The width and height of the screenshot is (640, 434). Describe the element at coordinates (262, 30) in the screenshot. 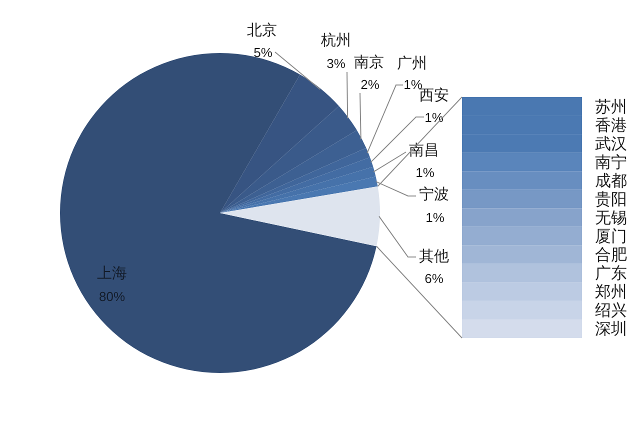

I see `slice-label: 北京` at that location.